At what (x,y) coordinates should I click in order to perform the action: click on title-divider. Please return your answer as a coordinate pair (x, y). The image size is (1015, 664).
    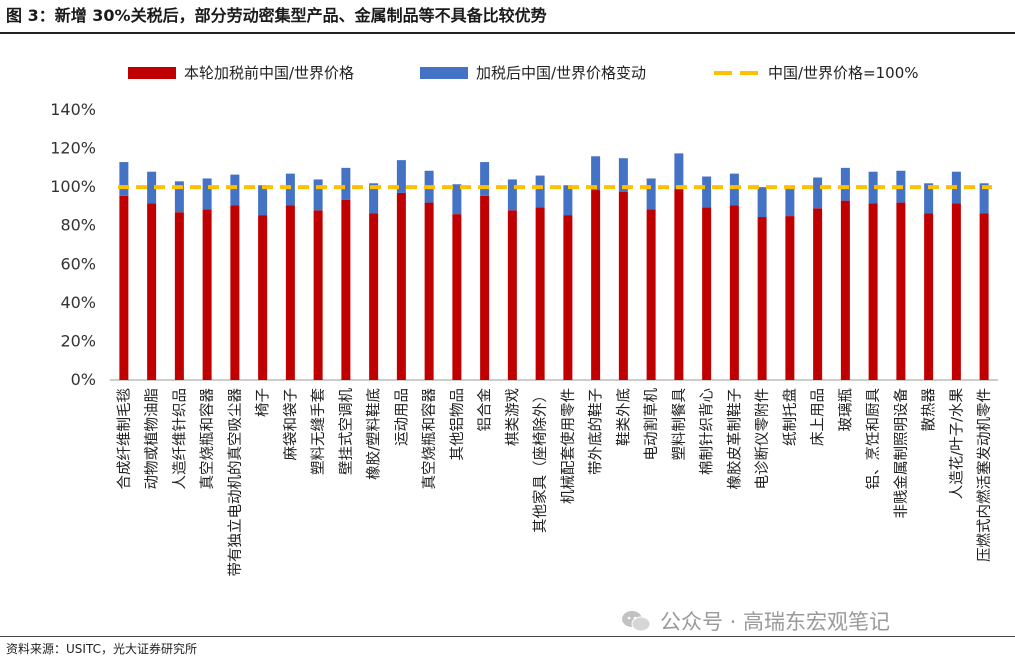
    Looking at the image, I should click on (507, 33).